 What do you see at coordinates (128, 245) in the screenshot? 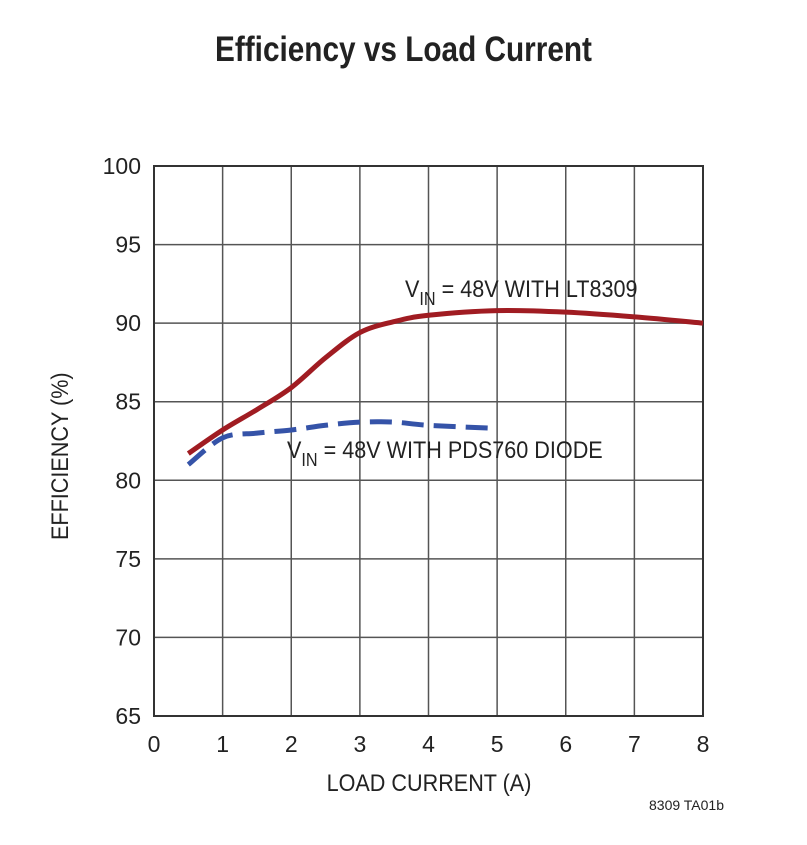
I see `y-tick-label: 95` at bounding box center [128, 245].